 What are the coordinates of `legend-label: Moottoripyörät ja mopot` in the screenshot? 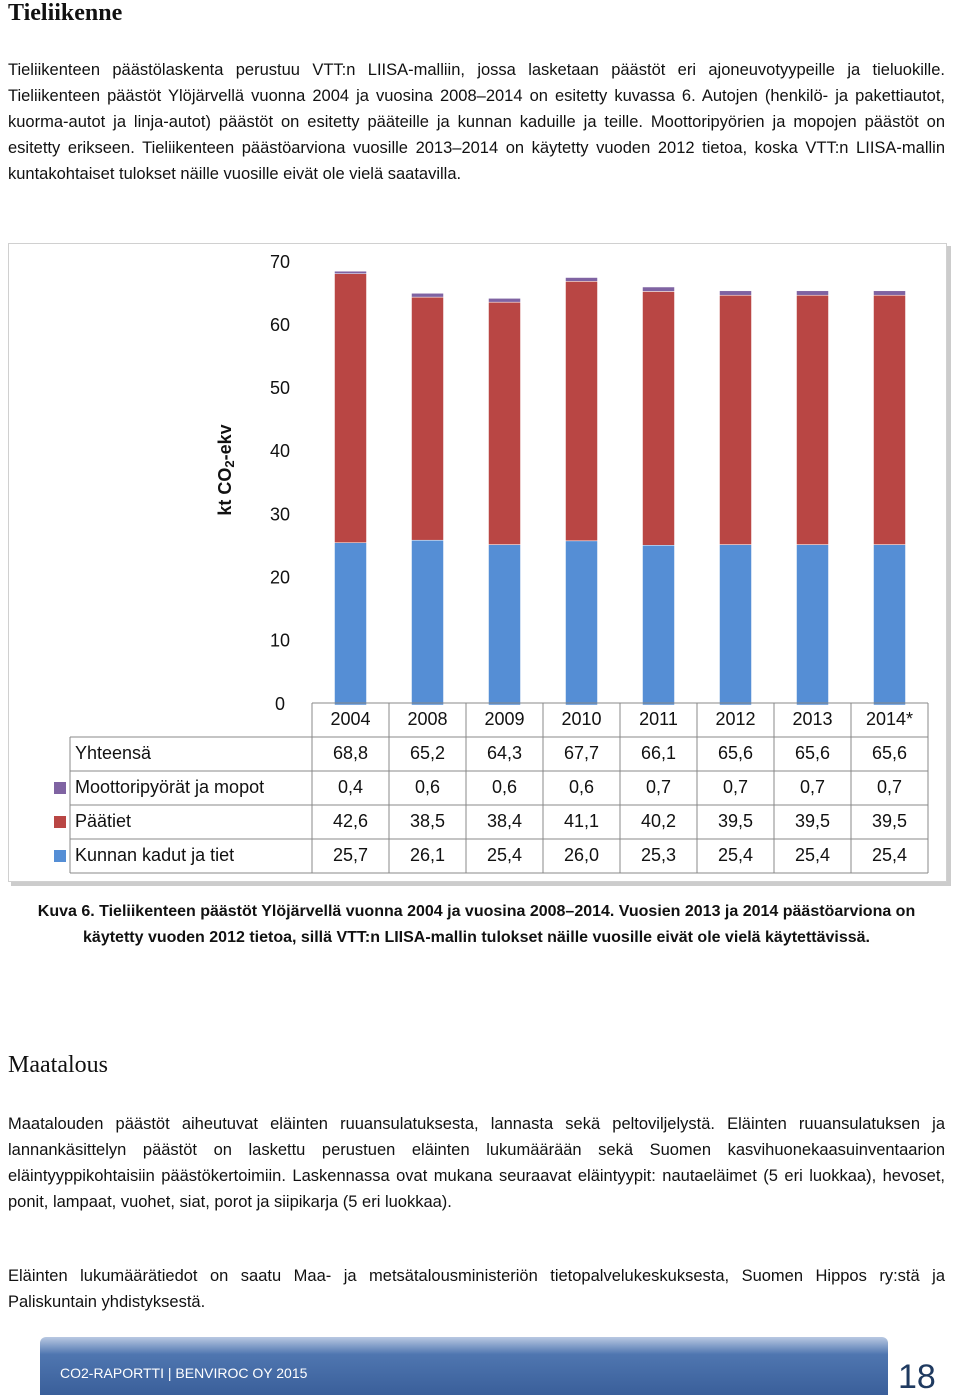 It's located at (169, 787).